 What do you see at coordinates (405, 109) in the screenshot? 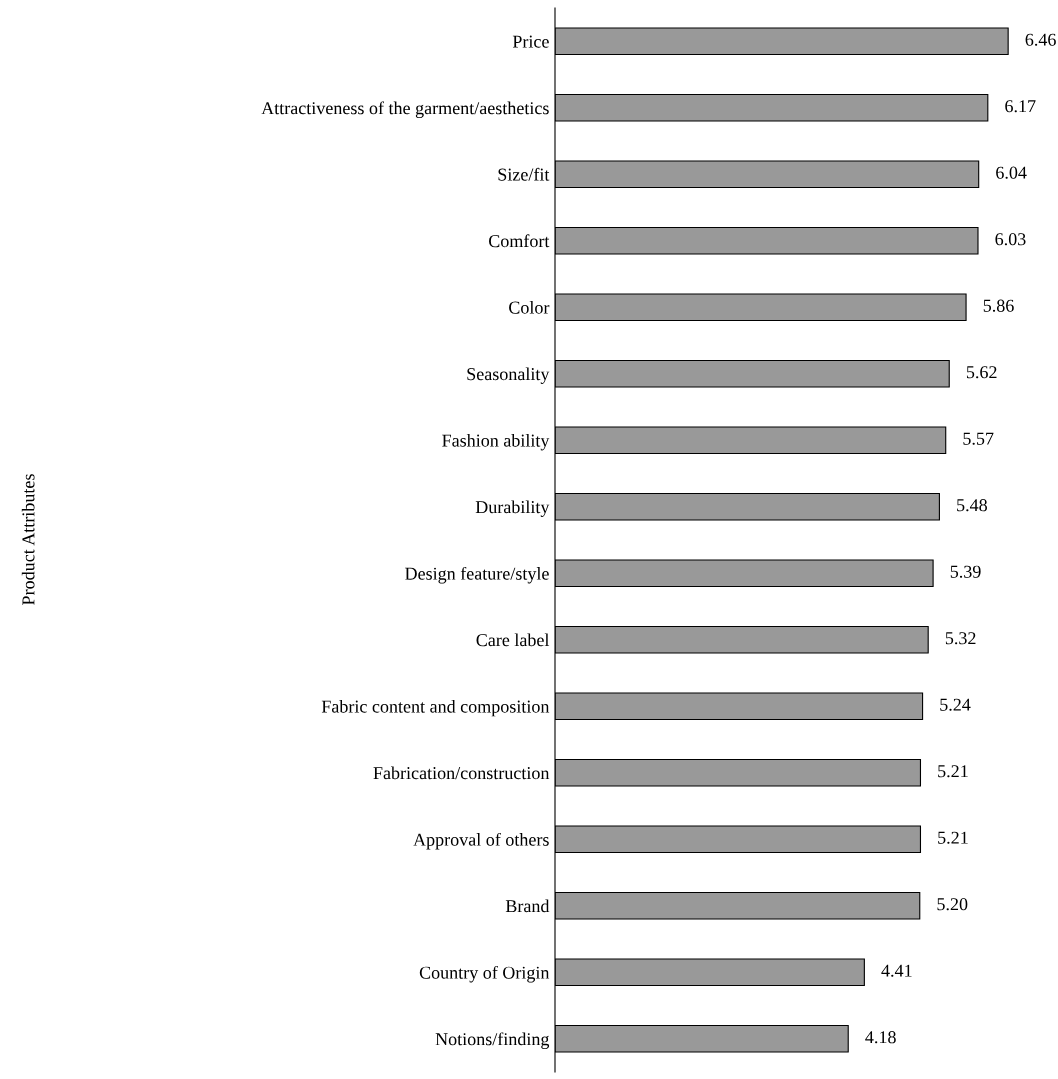
I see `y-tick-label: Attractiveness of the garment/aesthetics` at bounding box center [405, 109].